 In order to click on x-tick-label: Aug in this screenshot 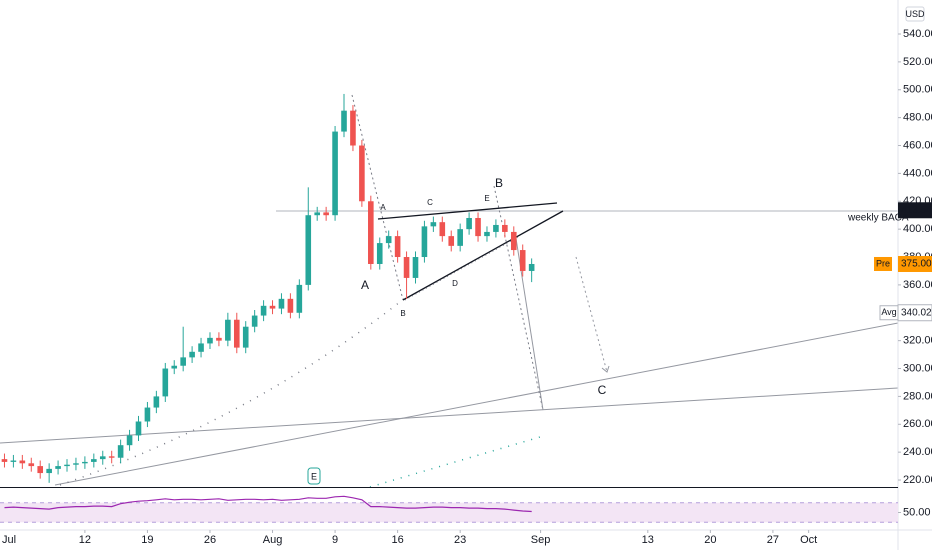, I will do `click(273, 540)`.